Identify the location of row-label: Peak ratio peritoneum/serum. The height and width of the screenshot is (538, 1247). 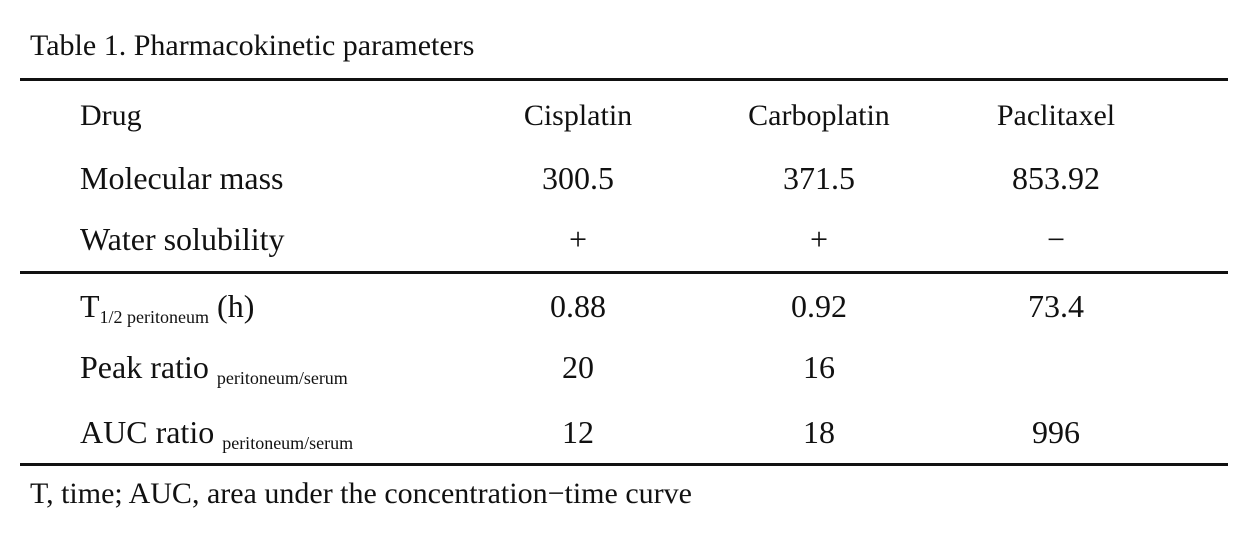
(214, 367).